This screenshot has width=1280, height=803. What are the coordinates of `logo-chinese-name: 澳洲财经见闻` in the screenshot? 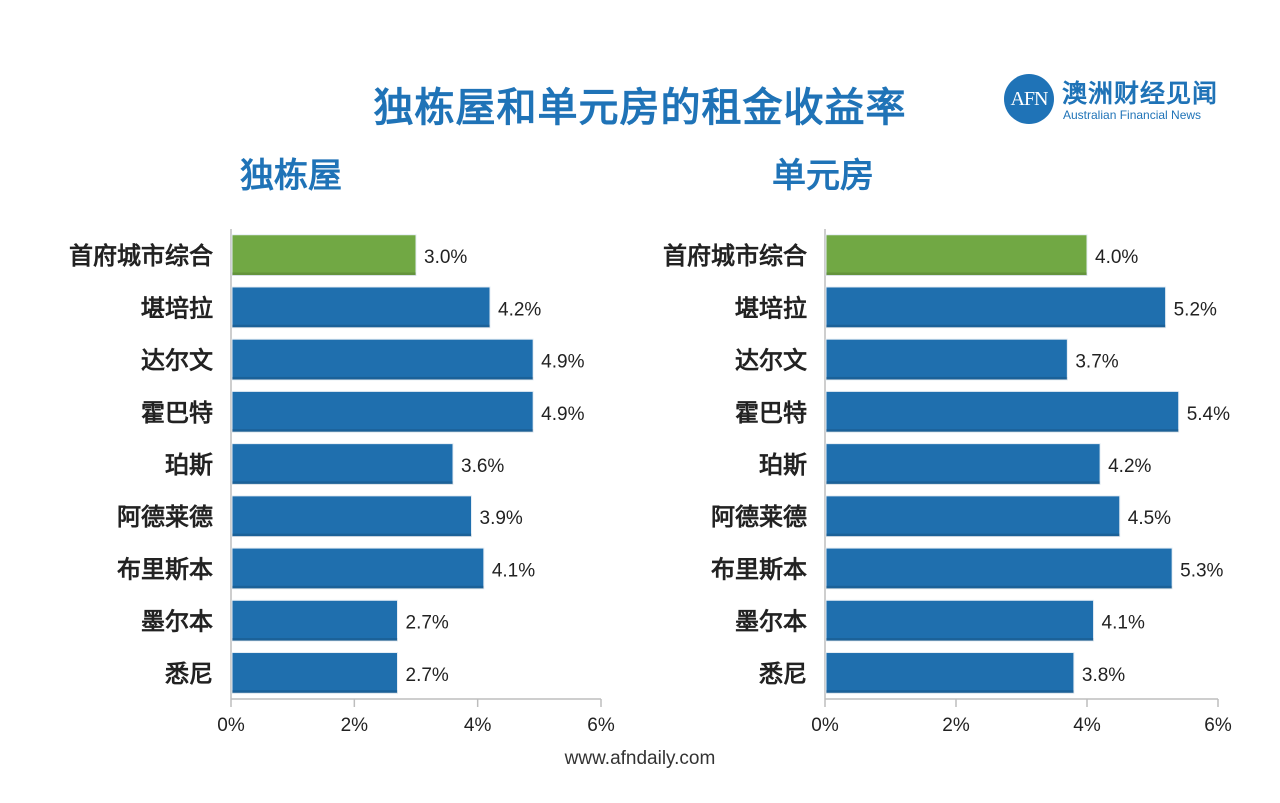 It's located at (1140, 93).